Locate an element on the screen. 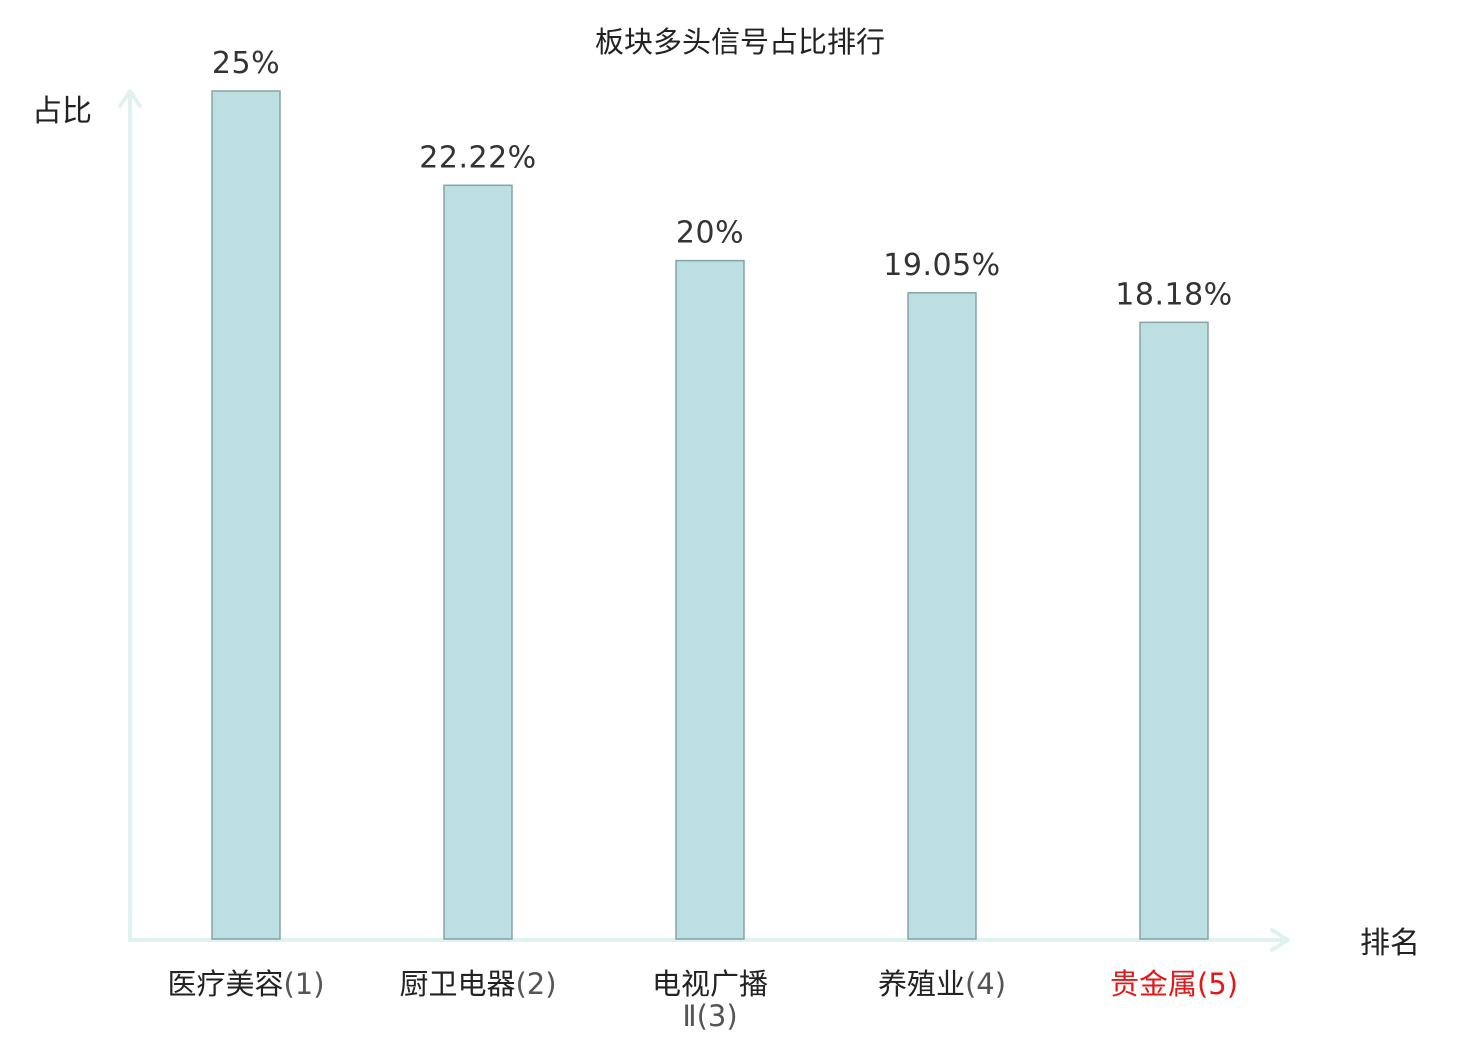  bar-value-label: 18.18% is located at coordinates (1173, 294).